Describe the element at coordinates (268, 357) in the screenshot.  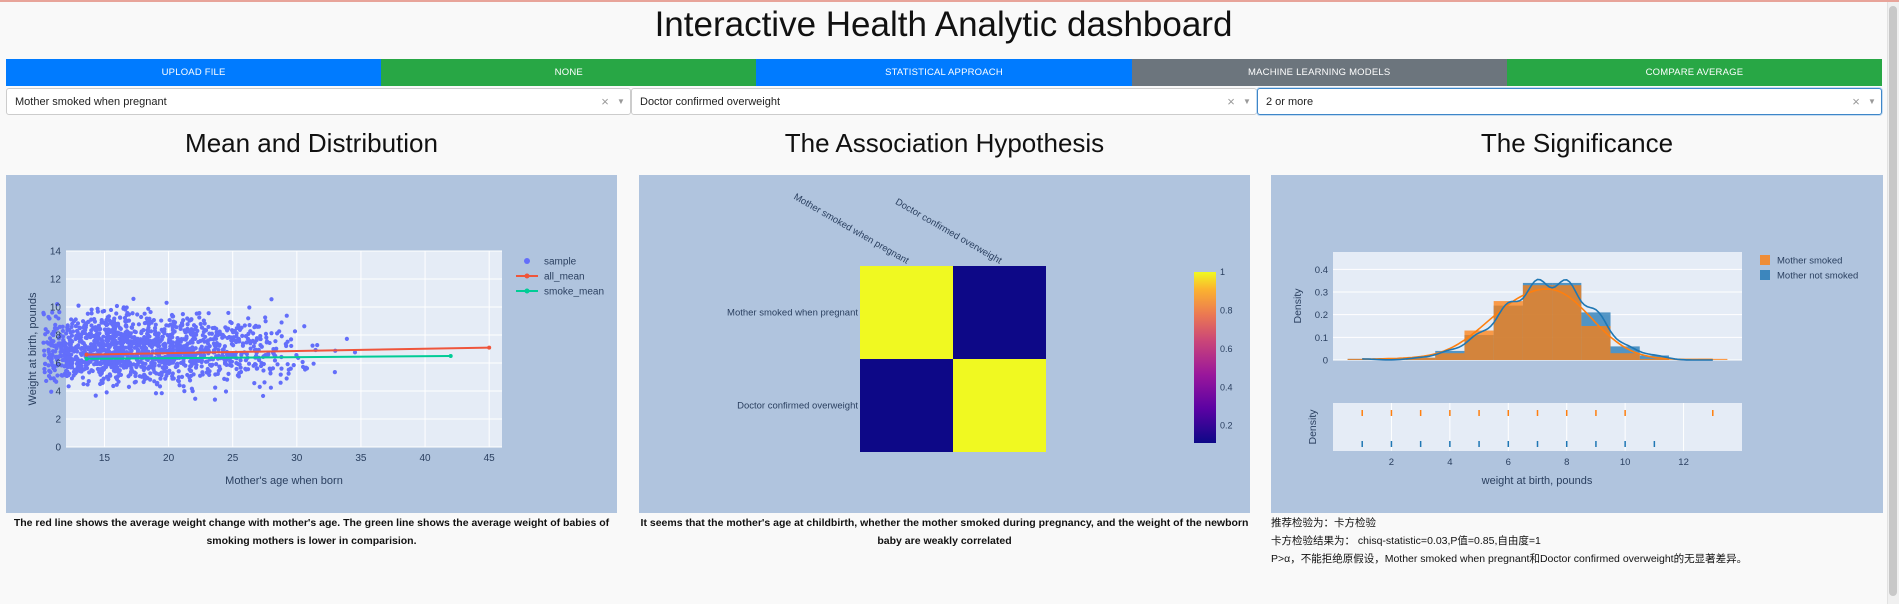
I see `smoke_mean-line` at that location.